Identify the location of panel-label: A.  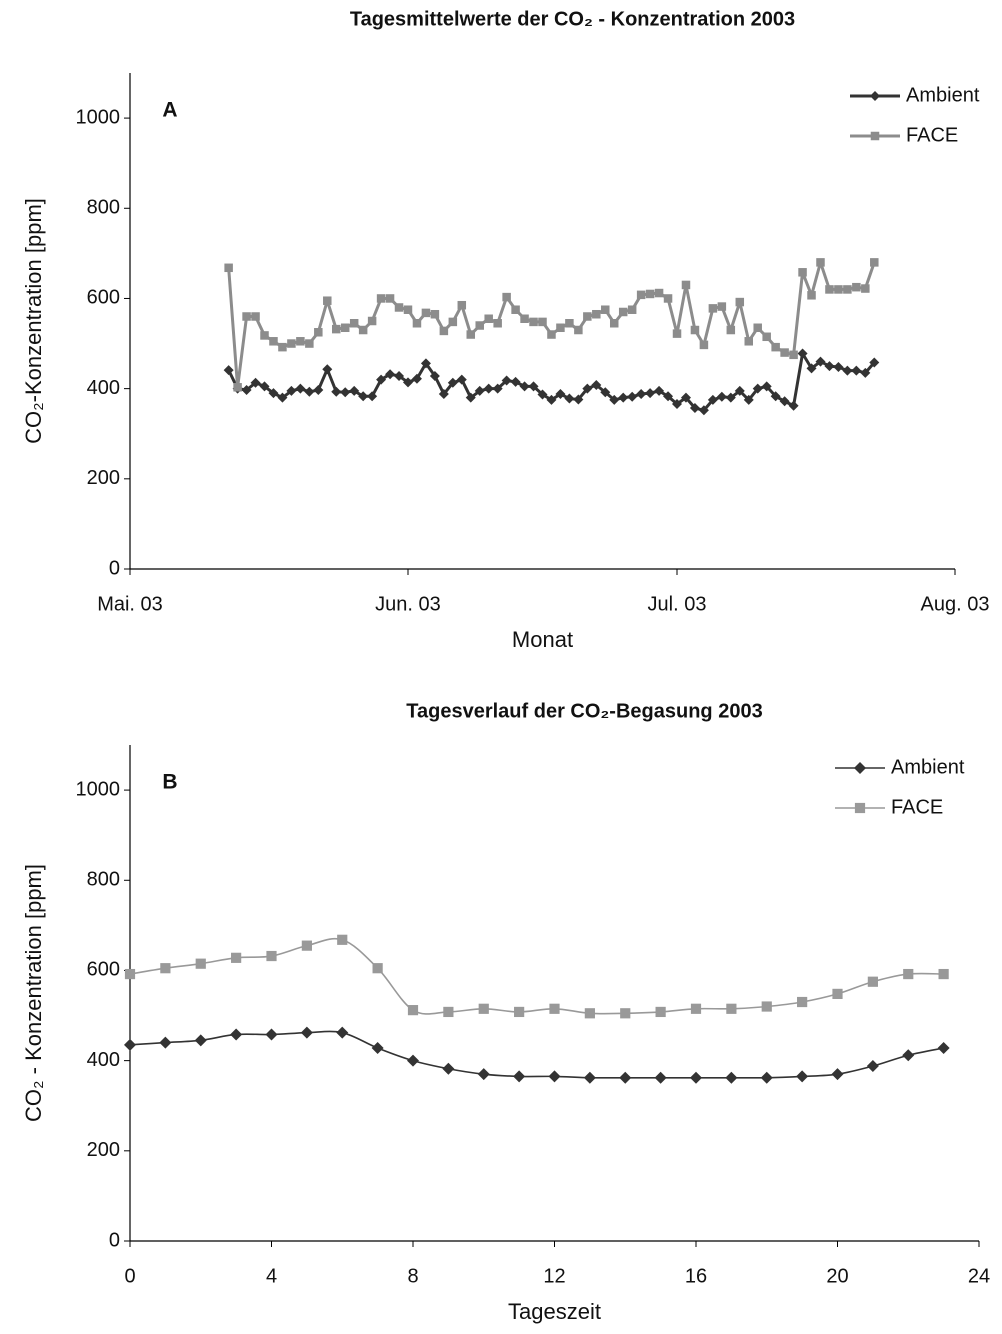
(169, 110).